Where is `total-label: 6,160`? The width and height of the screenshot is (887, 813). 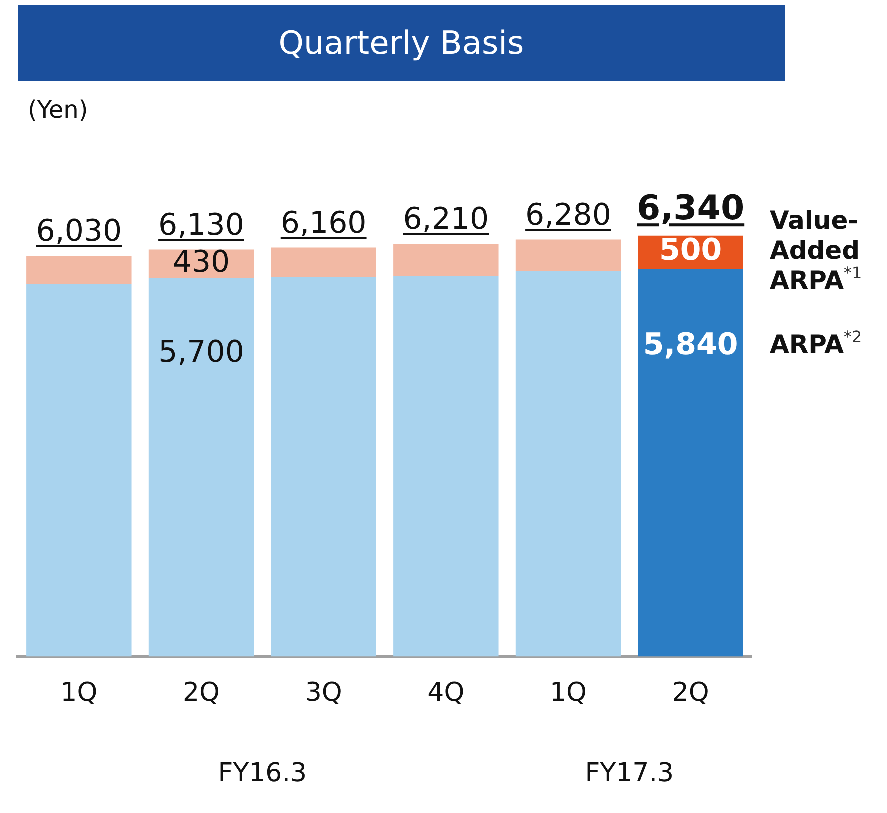
total-label: 6,160 is located at coordinates (323, 223).